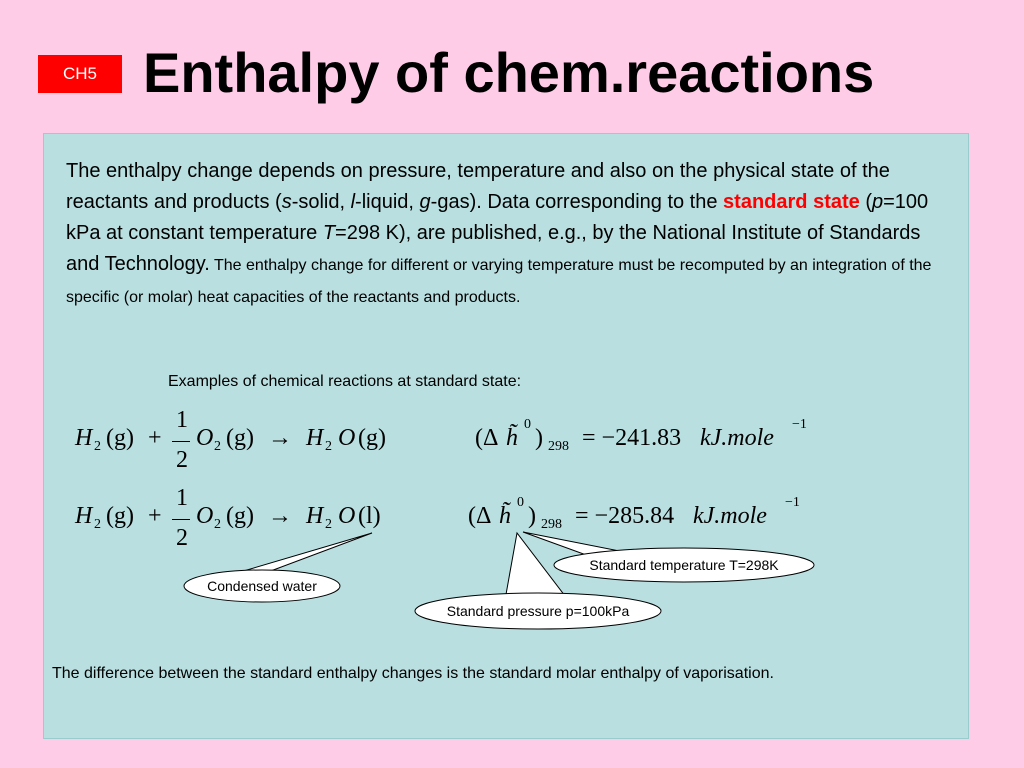 The width and height of the screenshot is (1024, 768). I want to click on callout-text: Condensed water, so click(262, 586).